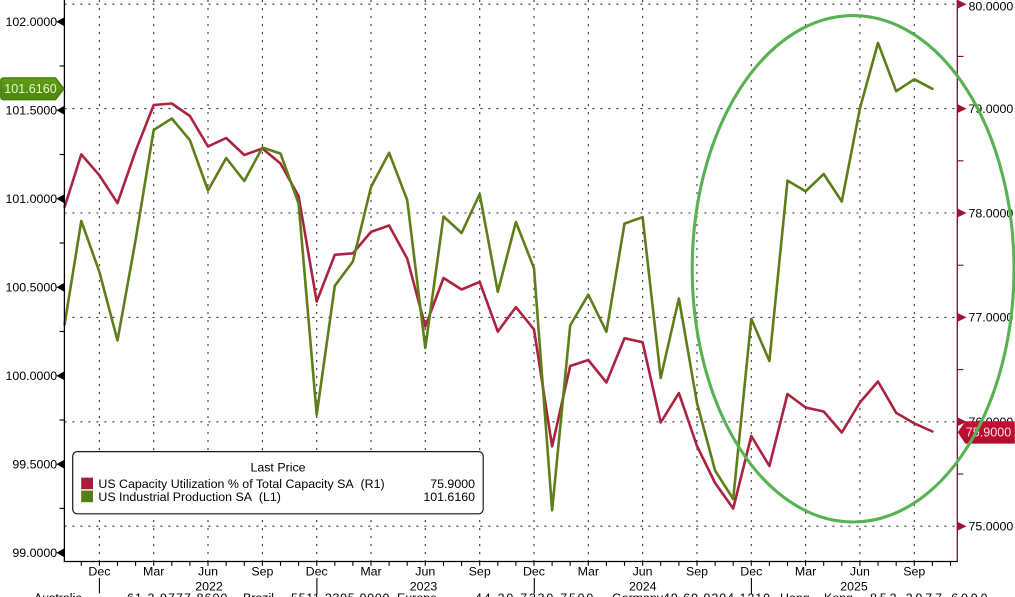  Describe the element at coordinates (258, 594) in the screenshot. I see `svg-text: Brazil` at that location.